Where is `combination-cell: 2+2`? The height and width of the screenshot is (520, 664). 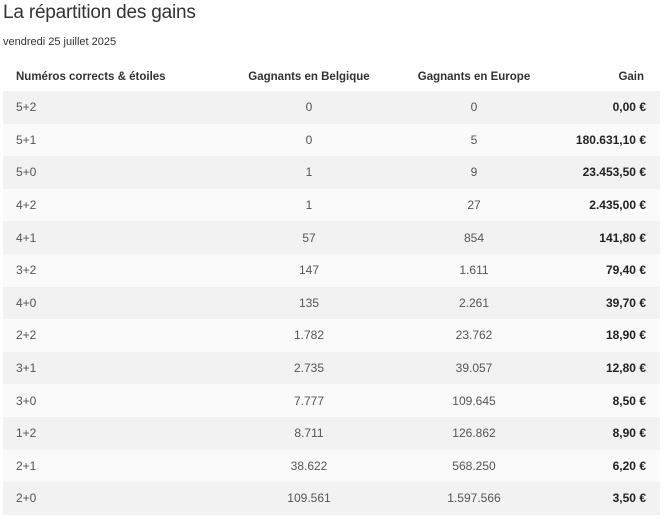 combination-cell: 2+2 is located at coordinates (26, 335).